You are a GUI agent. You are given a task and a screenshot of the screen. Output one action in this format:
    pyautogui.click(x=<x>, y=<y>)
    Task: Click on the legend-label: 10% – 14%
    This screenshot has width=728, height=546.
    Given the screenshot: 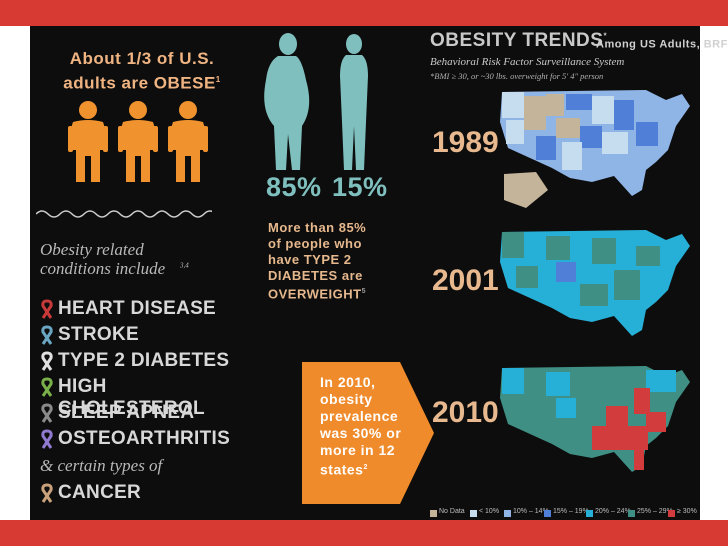 What is the action you would take?
    pyautogui.click(x=531, y=511)
    